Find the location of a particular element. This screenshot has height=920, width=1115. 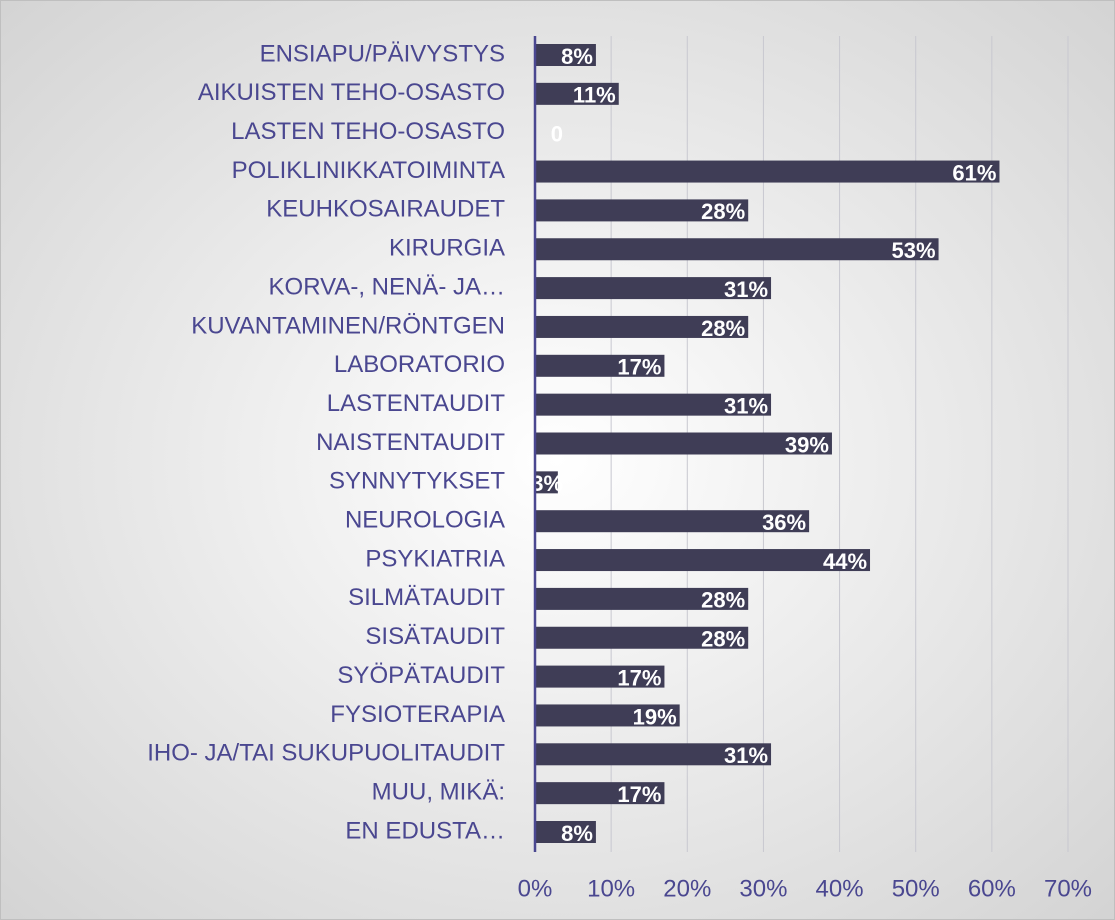

value-label: 0 is located at coordinates (557, 134).